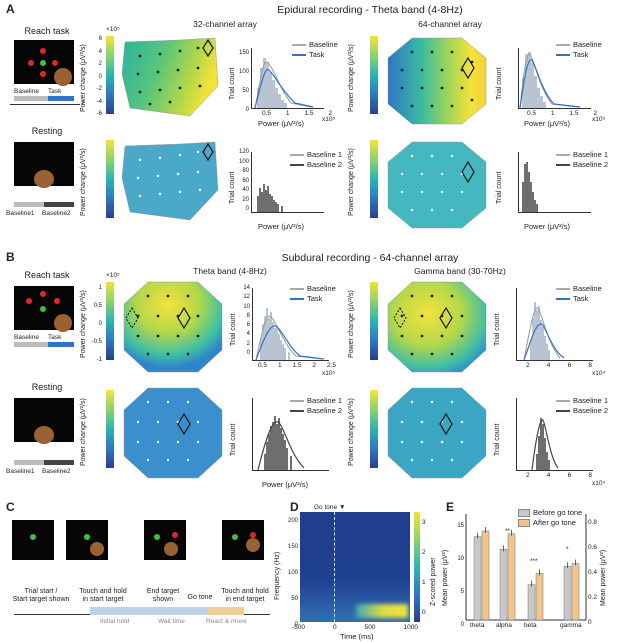  Describe the element at coordinates (243, 81) in the screenshot. I see `hist-yticks: 150 100 50 0` at that location.